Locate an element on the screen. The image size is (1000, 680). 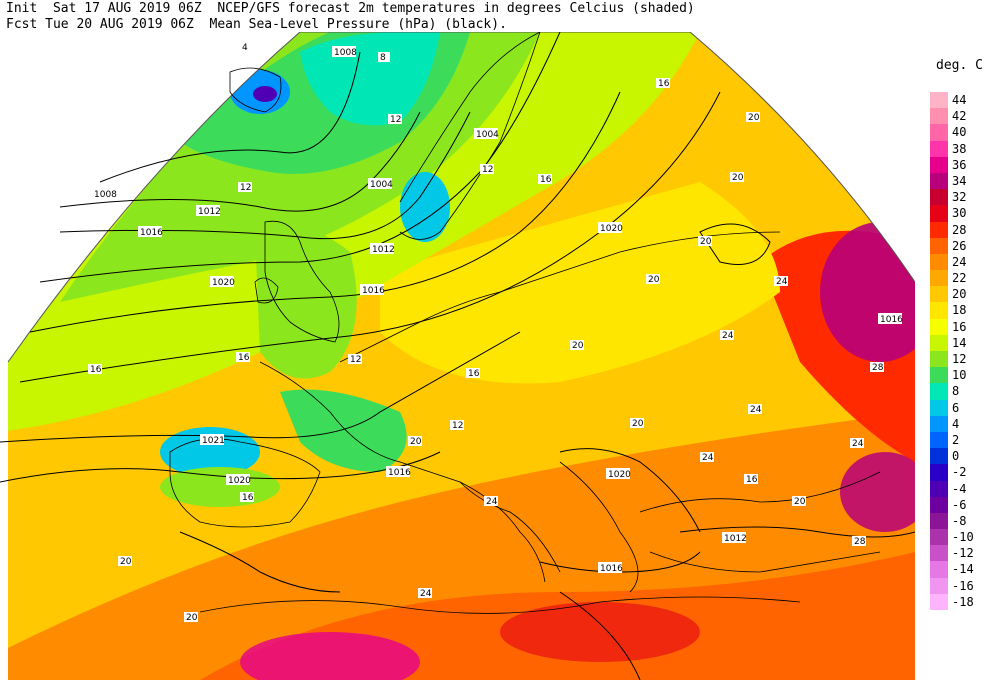
legend-label: 42 is located at coordinates (959, 116).